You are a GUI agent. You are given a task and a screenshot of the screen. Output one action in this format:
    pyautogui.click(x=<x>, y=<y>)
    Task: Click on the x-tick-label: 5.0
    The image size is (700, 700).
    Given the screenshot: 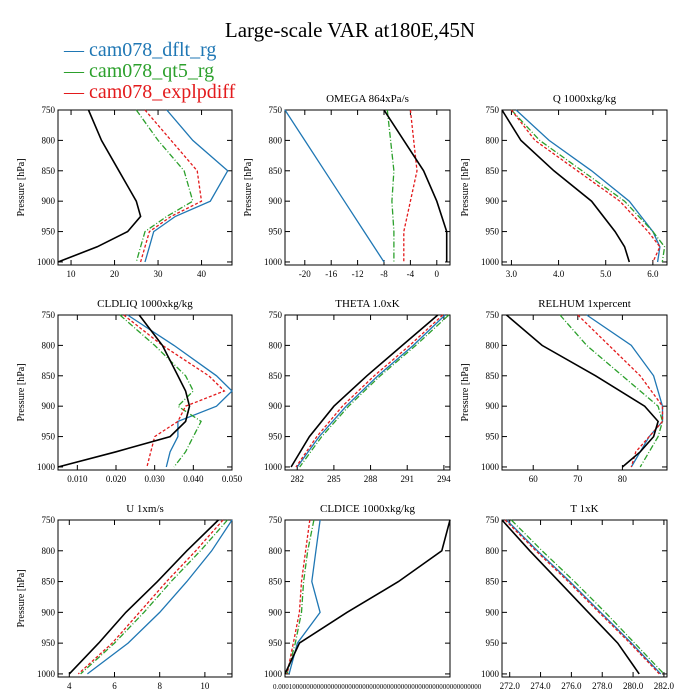 What is the action you would take?
    pyautogui.click(x=606, y=274)
    